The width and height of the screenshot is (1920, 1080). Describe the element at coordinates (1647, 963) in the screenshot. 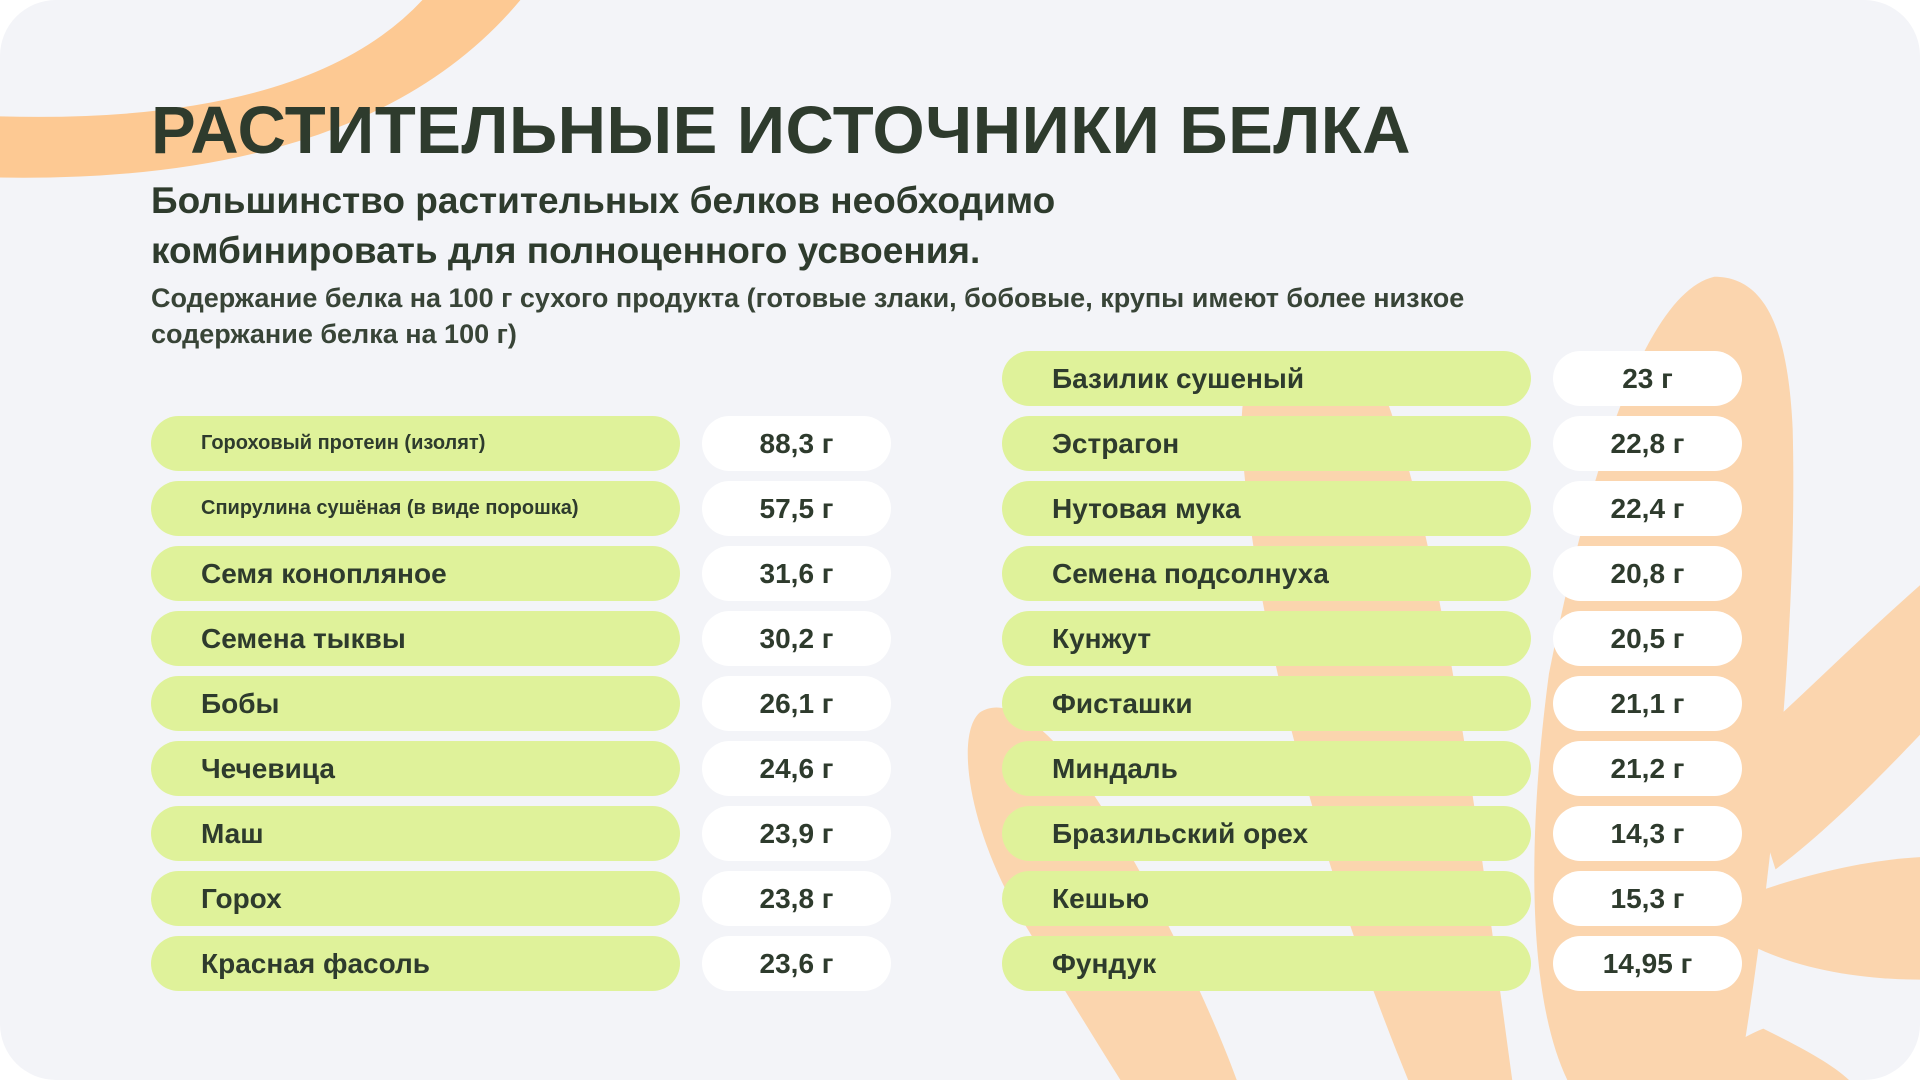

I see `protein-value: 14,95 г` at that location.